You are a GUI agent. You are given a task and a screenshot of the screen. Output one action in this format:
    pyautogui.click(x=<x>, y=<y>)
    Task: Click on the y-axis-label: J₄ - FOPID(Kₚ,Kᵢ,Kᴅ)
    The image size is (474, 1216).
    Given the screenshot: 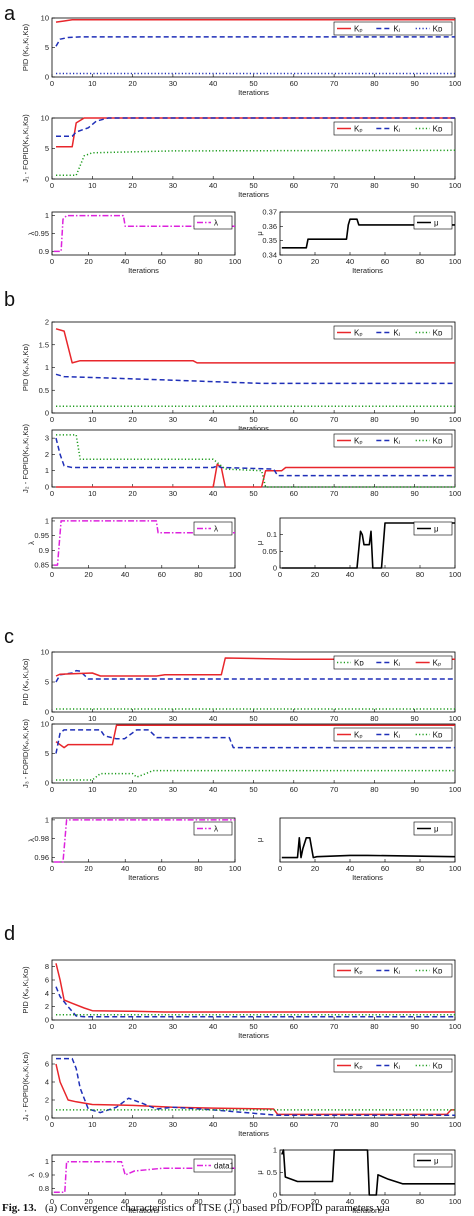 What is the action you would take?
    pyautogui.click(x=25, y=1086)
    